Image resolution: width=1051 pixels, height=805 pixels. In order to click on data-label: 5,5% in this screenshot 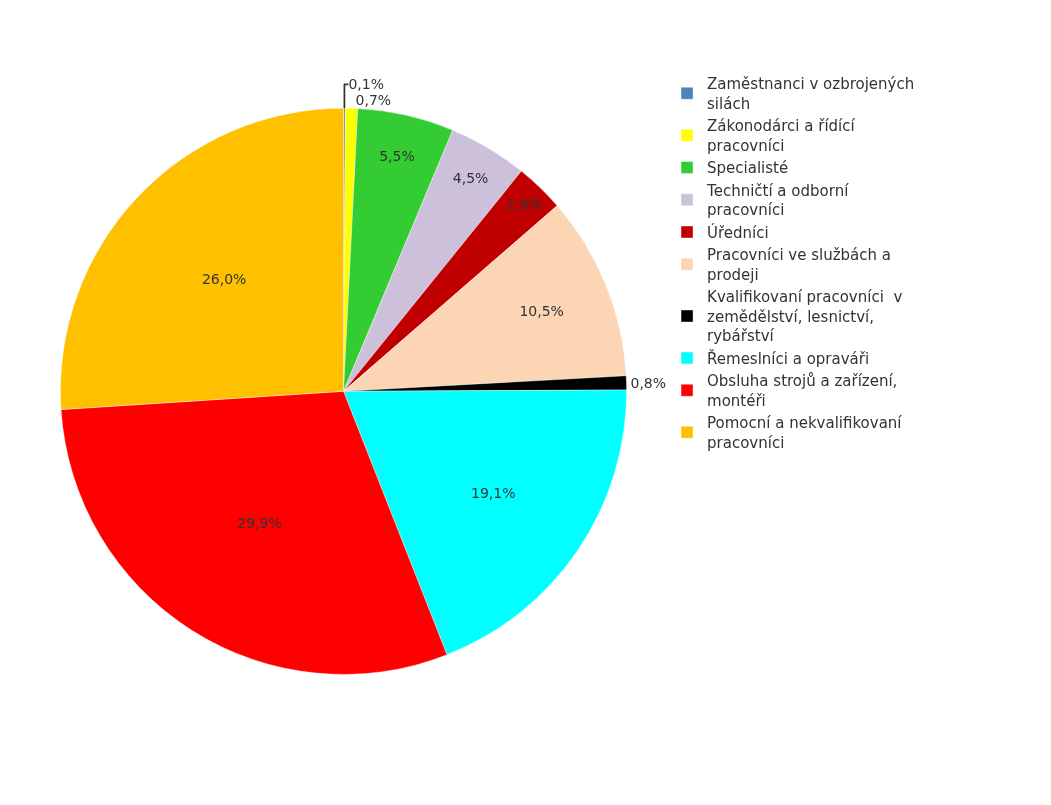, I will do `click(397, 155)`.